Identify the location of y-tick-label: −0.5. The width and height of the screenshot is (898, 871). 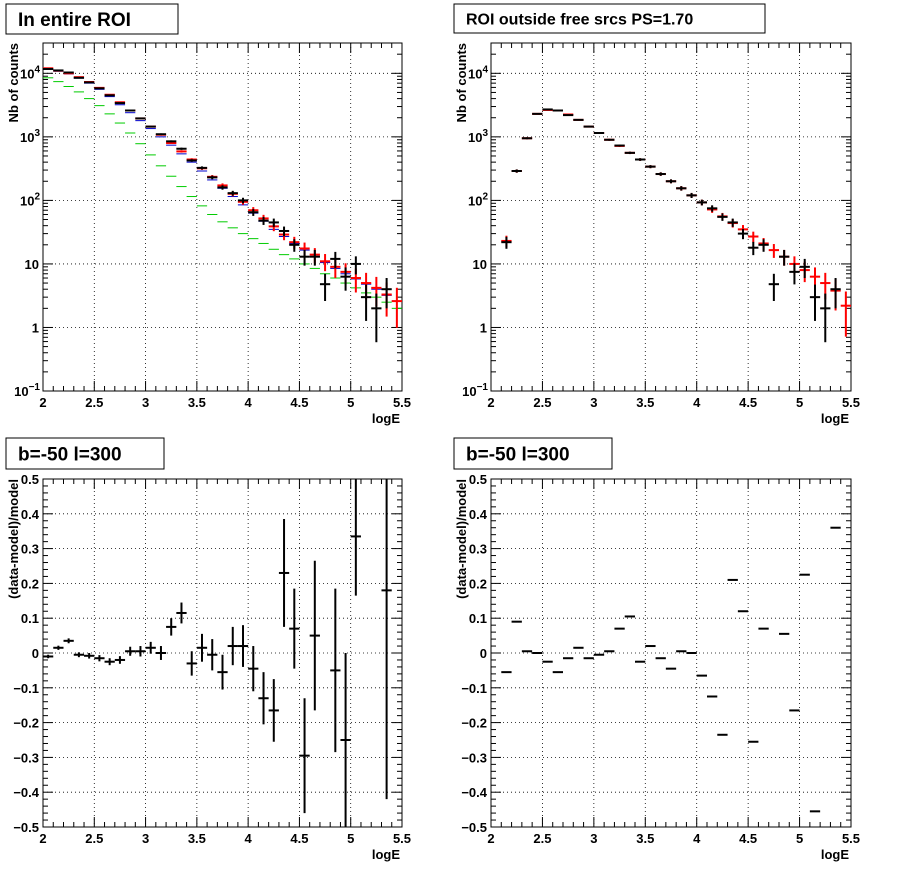
(26, 827).